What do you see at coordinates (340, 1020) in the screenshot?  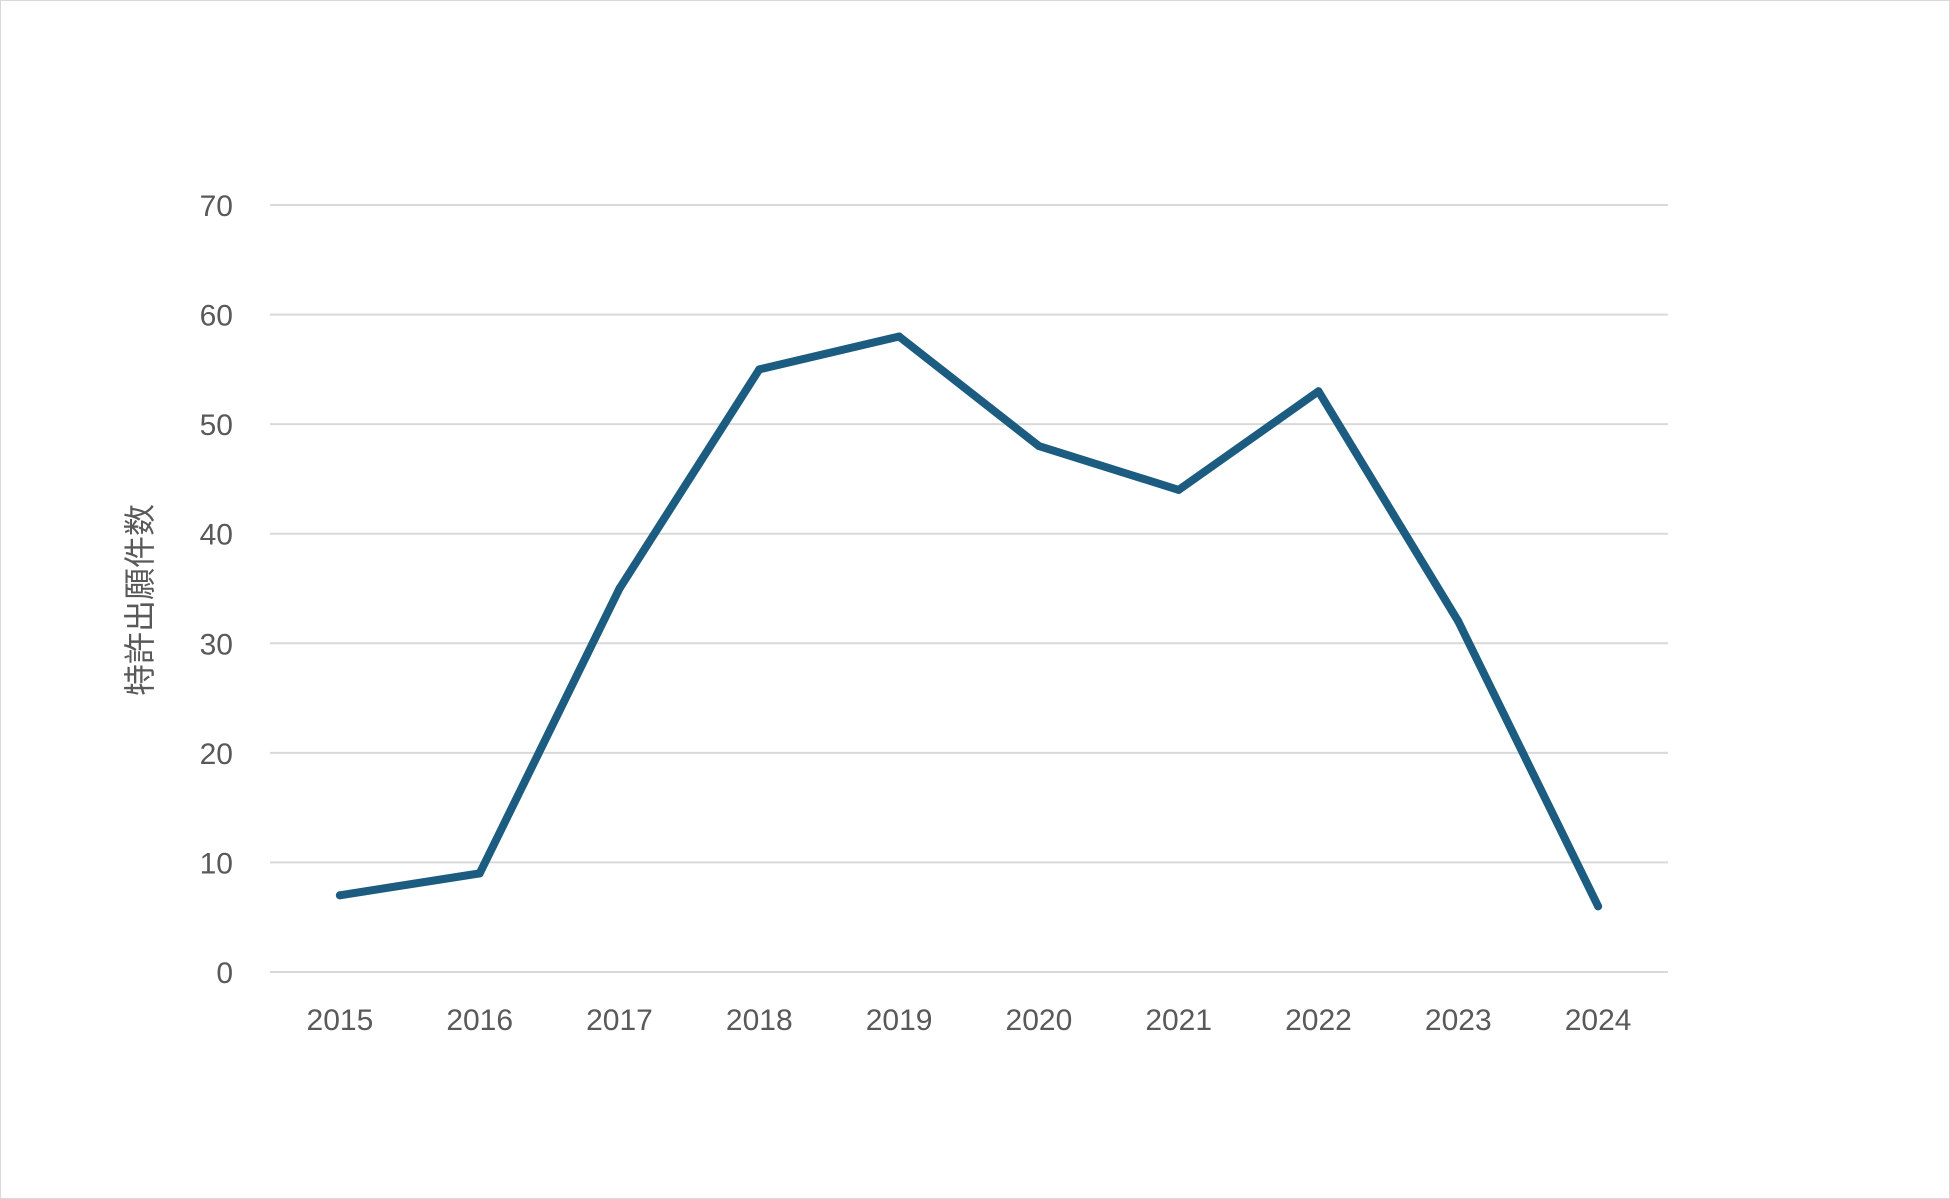 I see `x-tick-label: 2015` at bounding box center [340, 1020].